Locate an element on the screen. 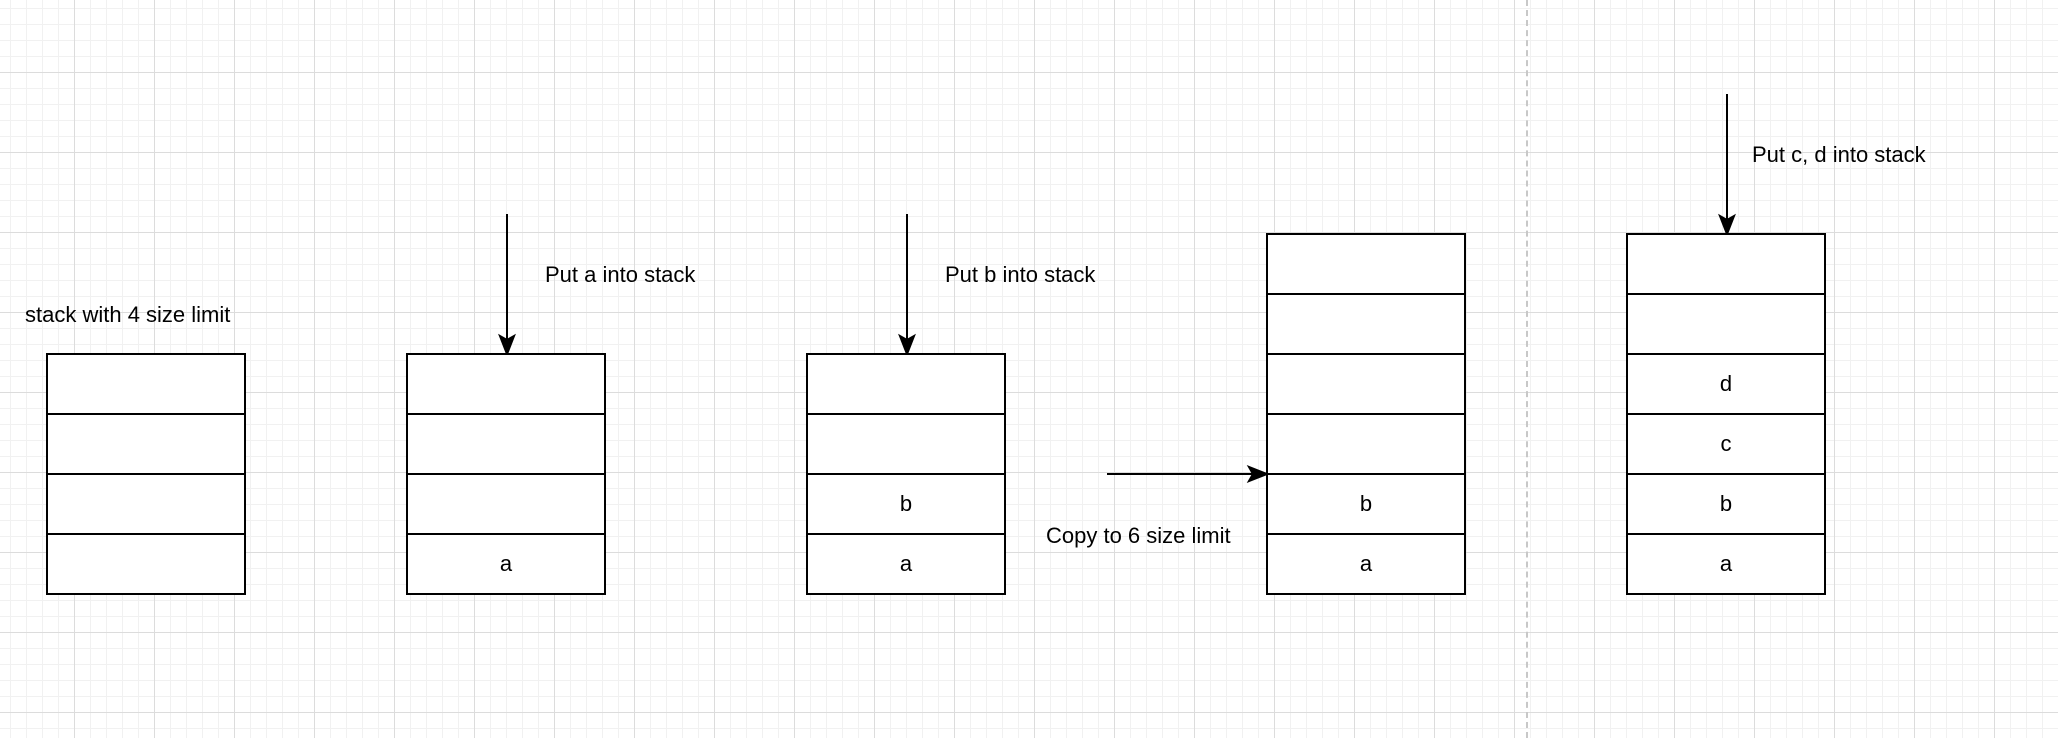 This screenshot has width=2058, height=738. label-put-cd: Put c, d into stack is located at coordinates (1839, 154).